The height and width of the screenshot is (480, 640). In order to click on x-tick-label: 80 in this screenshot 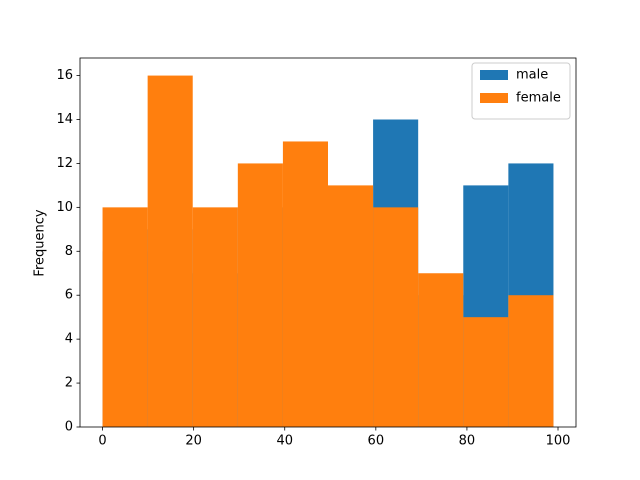, I will do `click(467, 441)`.